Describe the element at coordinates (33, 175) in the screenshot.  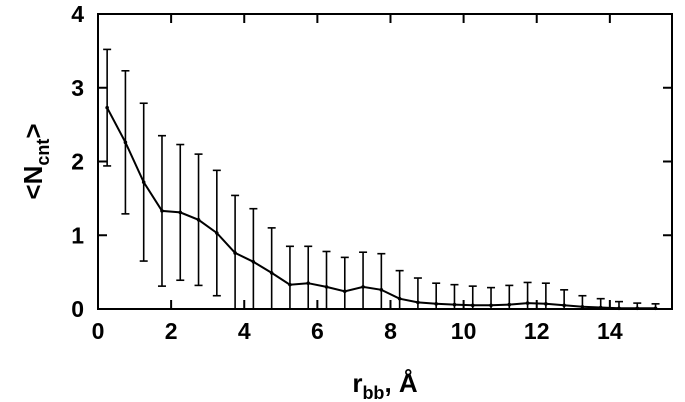
I see `y-axis-title-main: N` at that location.